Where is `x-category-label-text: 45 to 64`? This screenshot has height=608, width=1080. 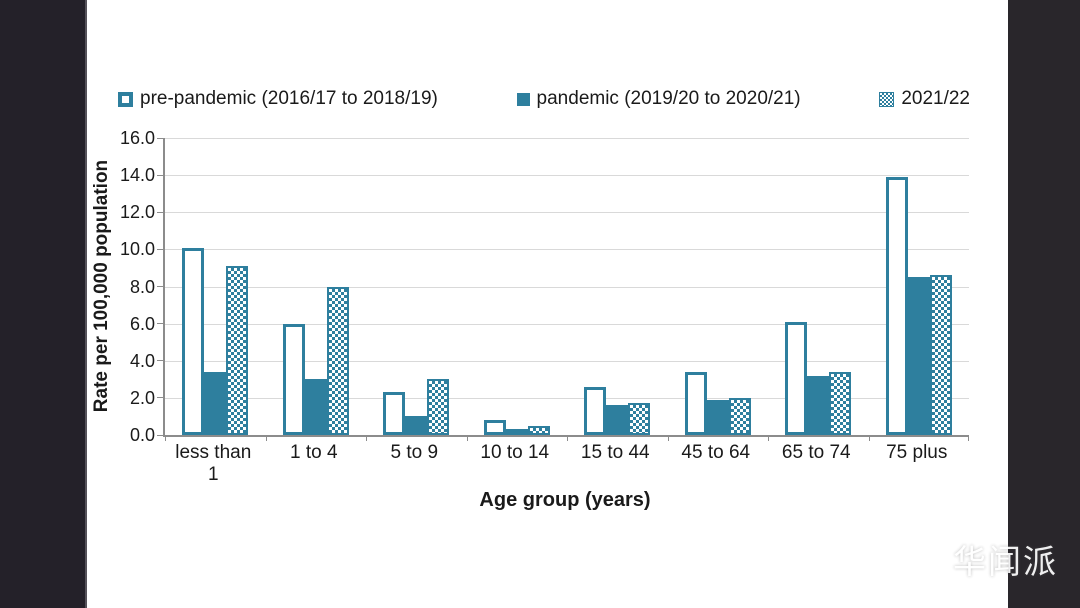
x-category-label-text: 45 to 64 is located at coordinates (716, 452).